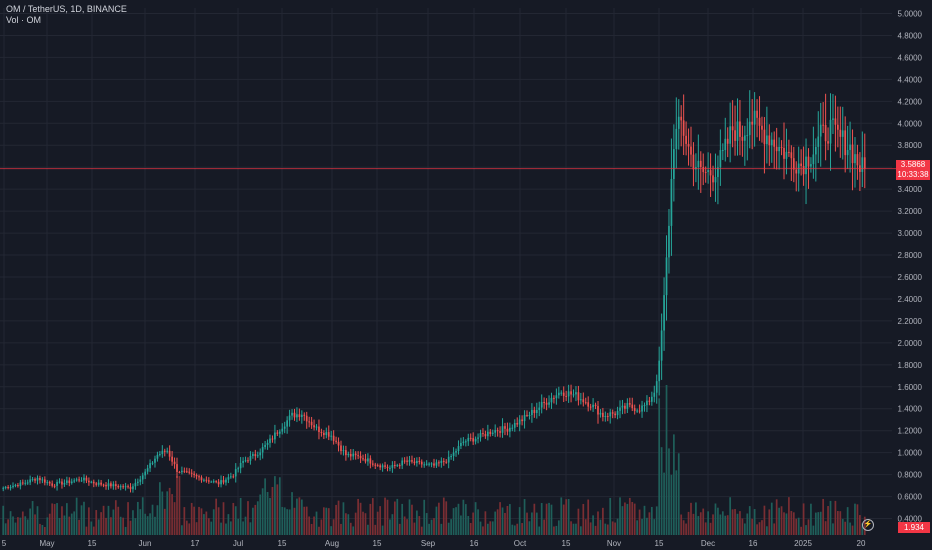 The image size is (932, 550). I want to click on price-tick-label: 2.4000, so click(910, 299).